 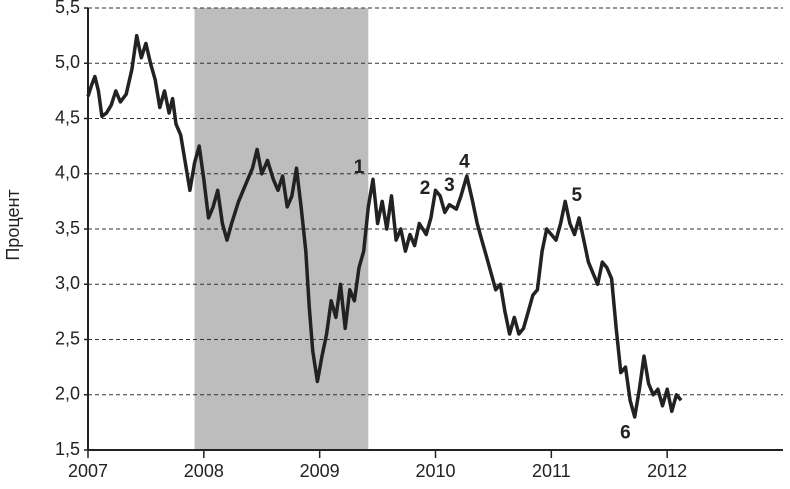 What do you see at coordinates (67, 338) in the screenshot?
I see `y-tick-label: 2,5` at bounding box center [67, 338].